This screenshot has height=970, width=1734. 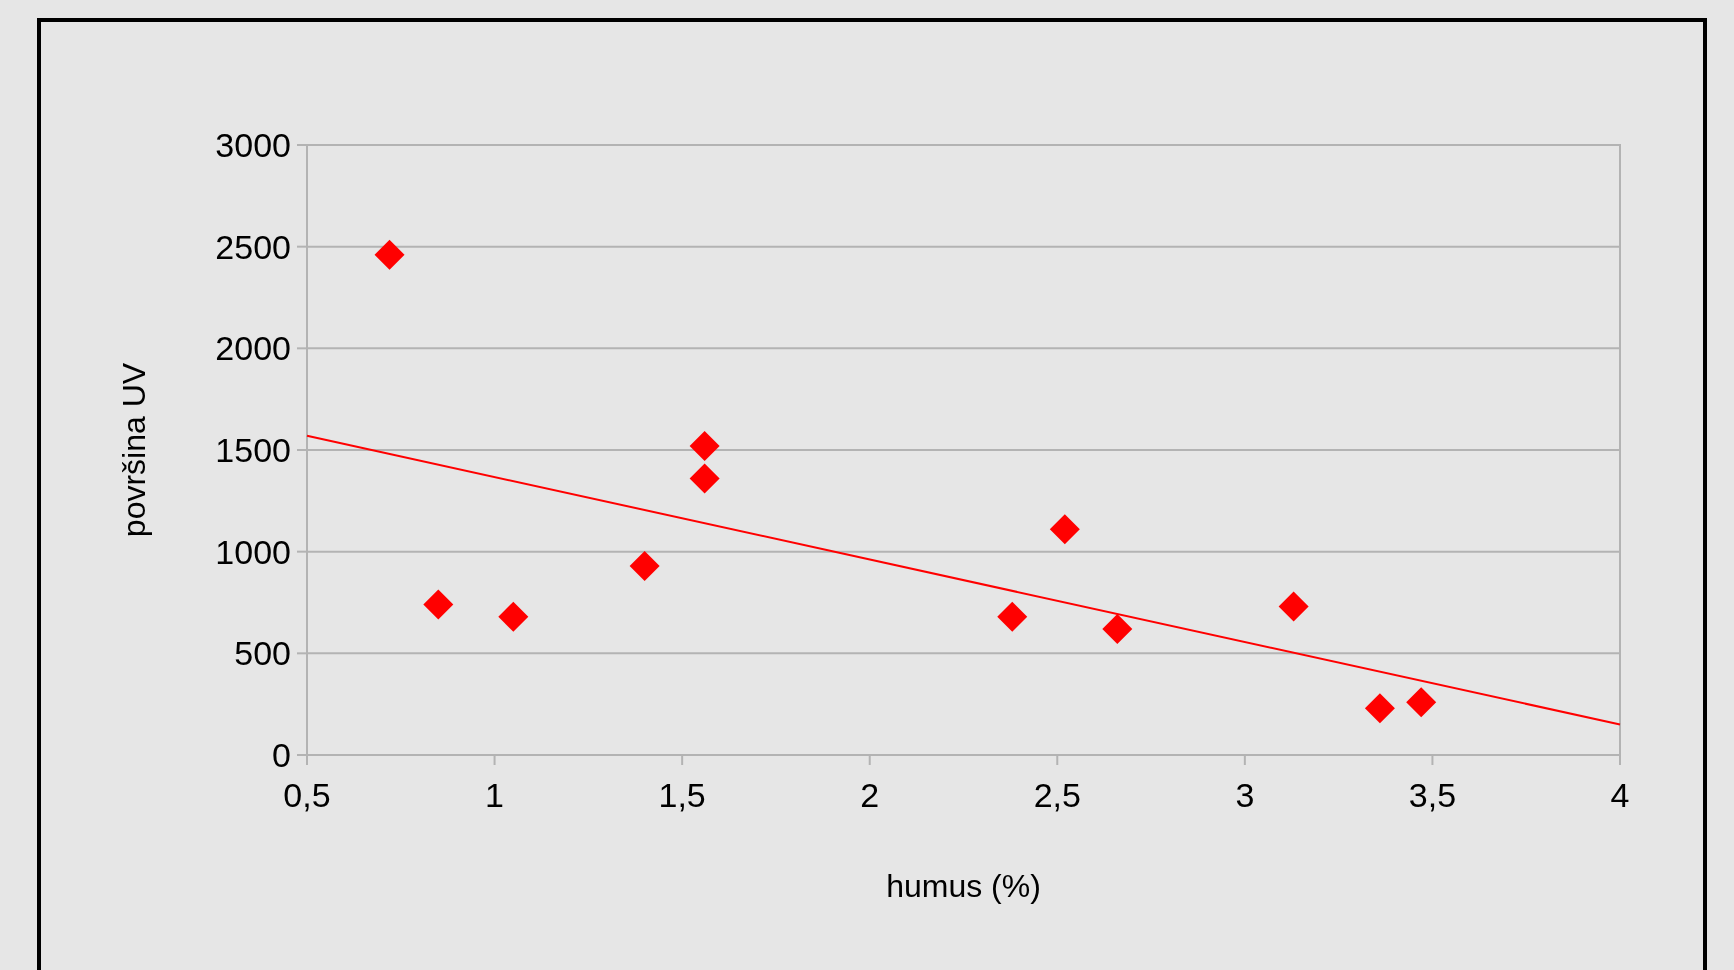 I want to click on x-tick-label: 3,5, so click(x=1432, y=795).